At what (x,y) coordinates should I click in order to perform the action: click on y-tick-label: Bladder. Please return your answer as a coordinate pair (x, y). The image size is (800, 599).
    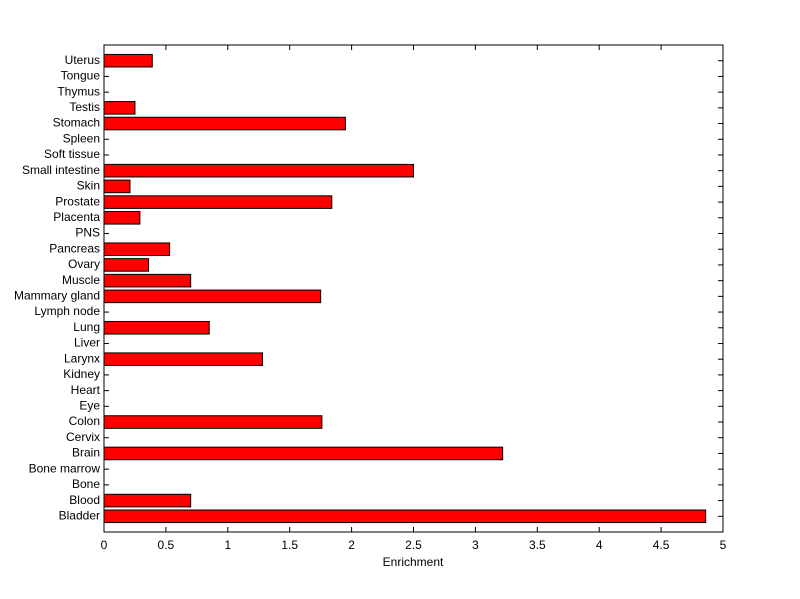
    Looking at the image, I should click on (79, 515).